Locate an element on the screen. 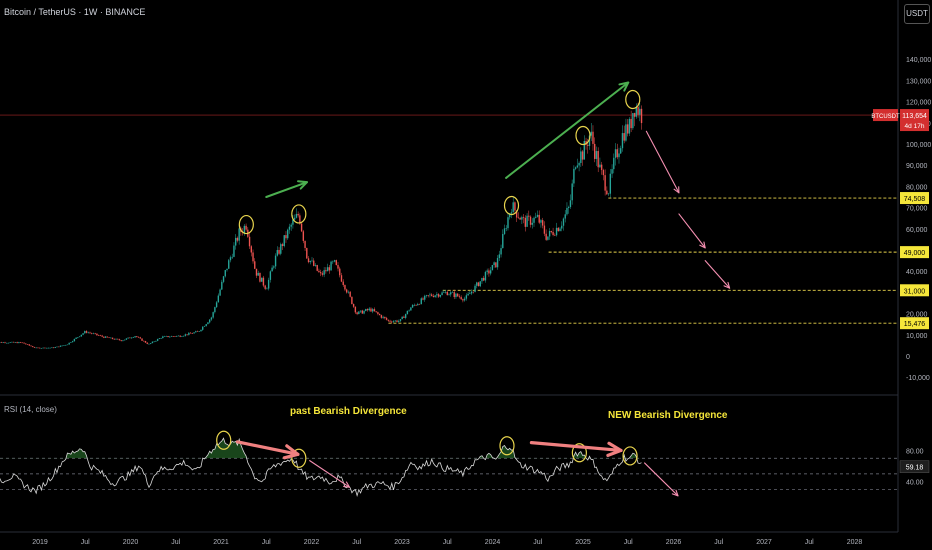 The height and width of the screenshot is (550, 932). rsi-value-badge is located at coordinates (914, 466).